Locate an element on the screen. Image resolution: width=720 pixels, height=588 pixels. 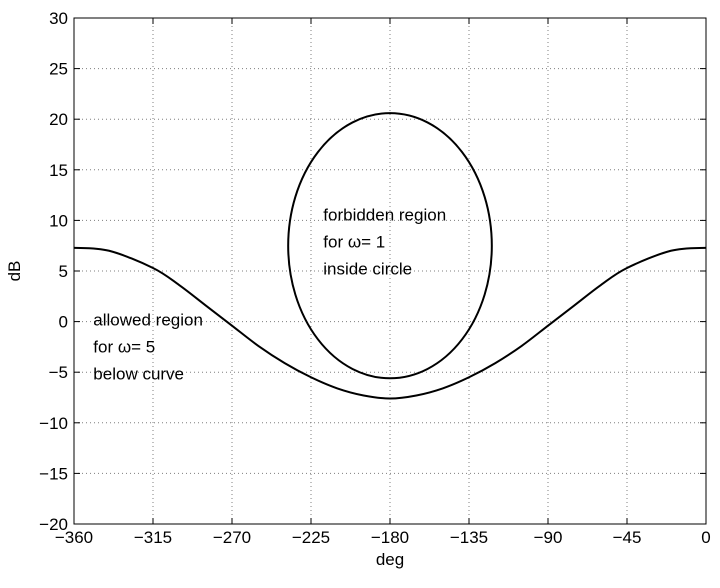
y-tick-label: −10 is located at coordinates (53, 423).